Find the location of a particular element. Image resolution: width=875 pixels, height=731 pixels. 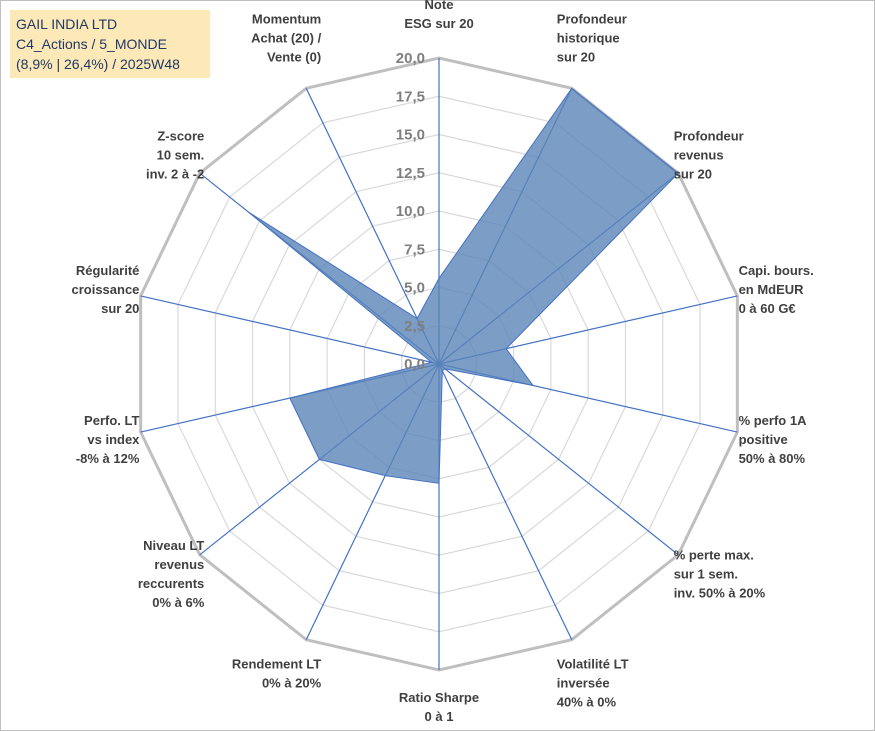

axis-label-line: inv. 2 à -2 is located at coordinates (175, 174).